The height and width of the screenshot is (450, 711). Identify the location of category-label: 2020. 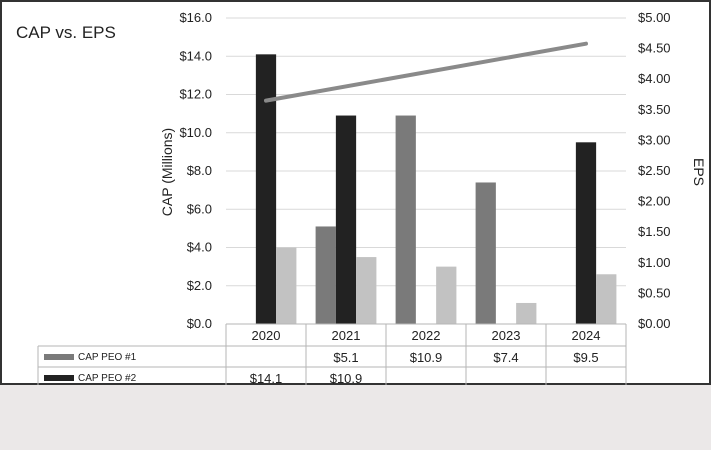
(266, 335).